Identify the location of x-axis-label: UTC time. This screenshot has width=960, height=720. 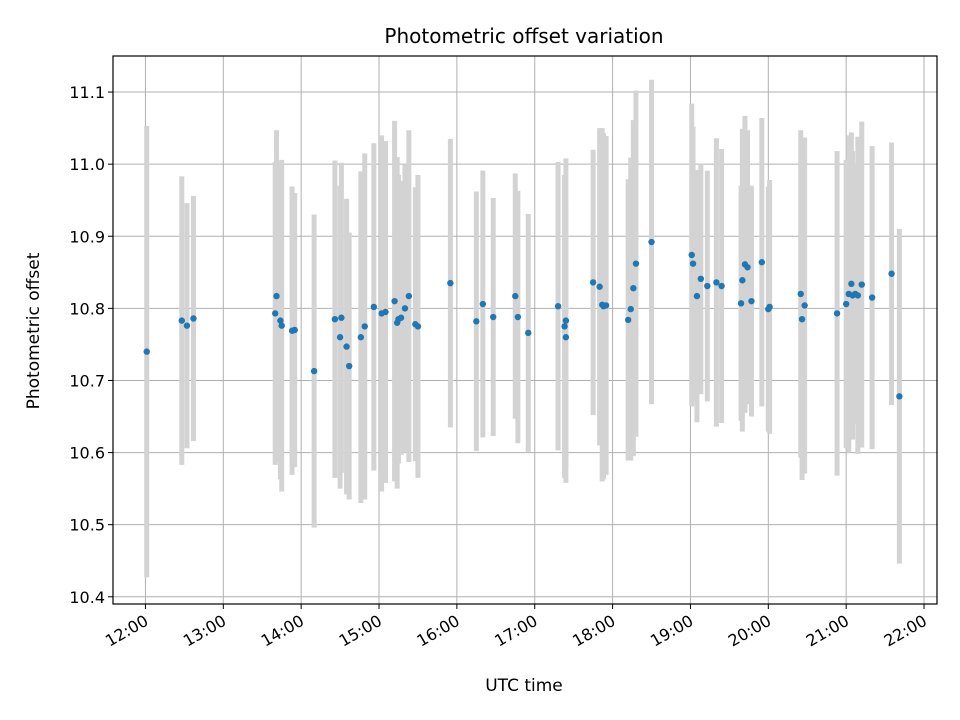
(524, 686).